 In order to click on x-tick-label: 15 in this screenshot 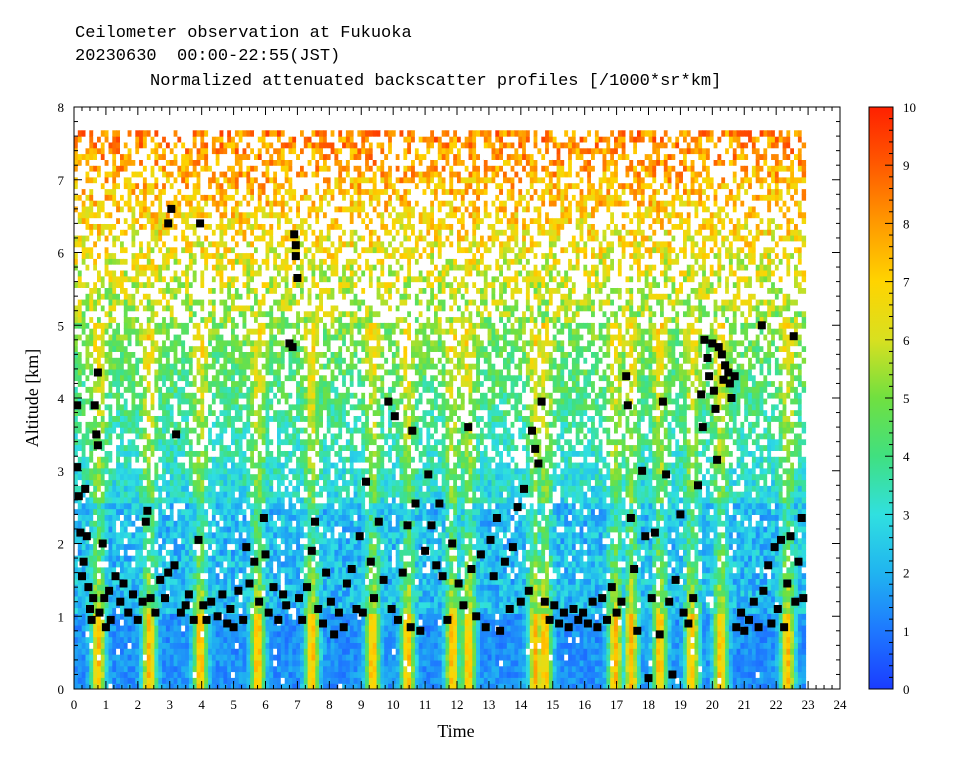, I will do `click(552, 704)`.